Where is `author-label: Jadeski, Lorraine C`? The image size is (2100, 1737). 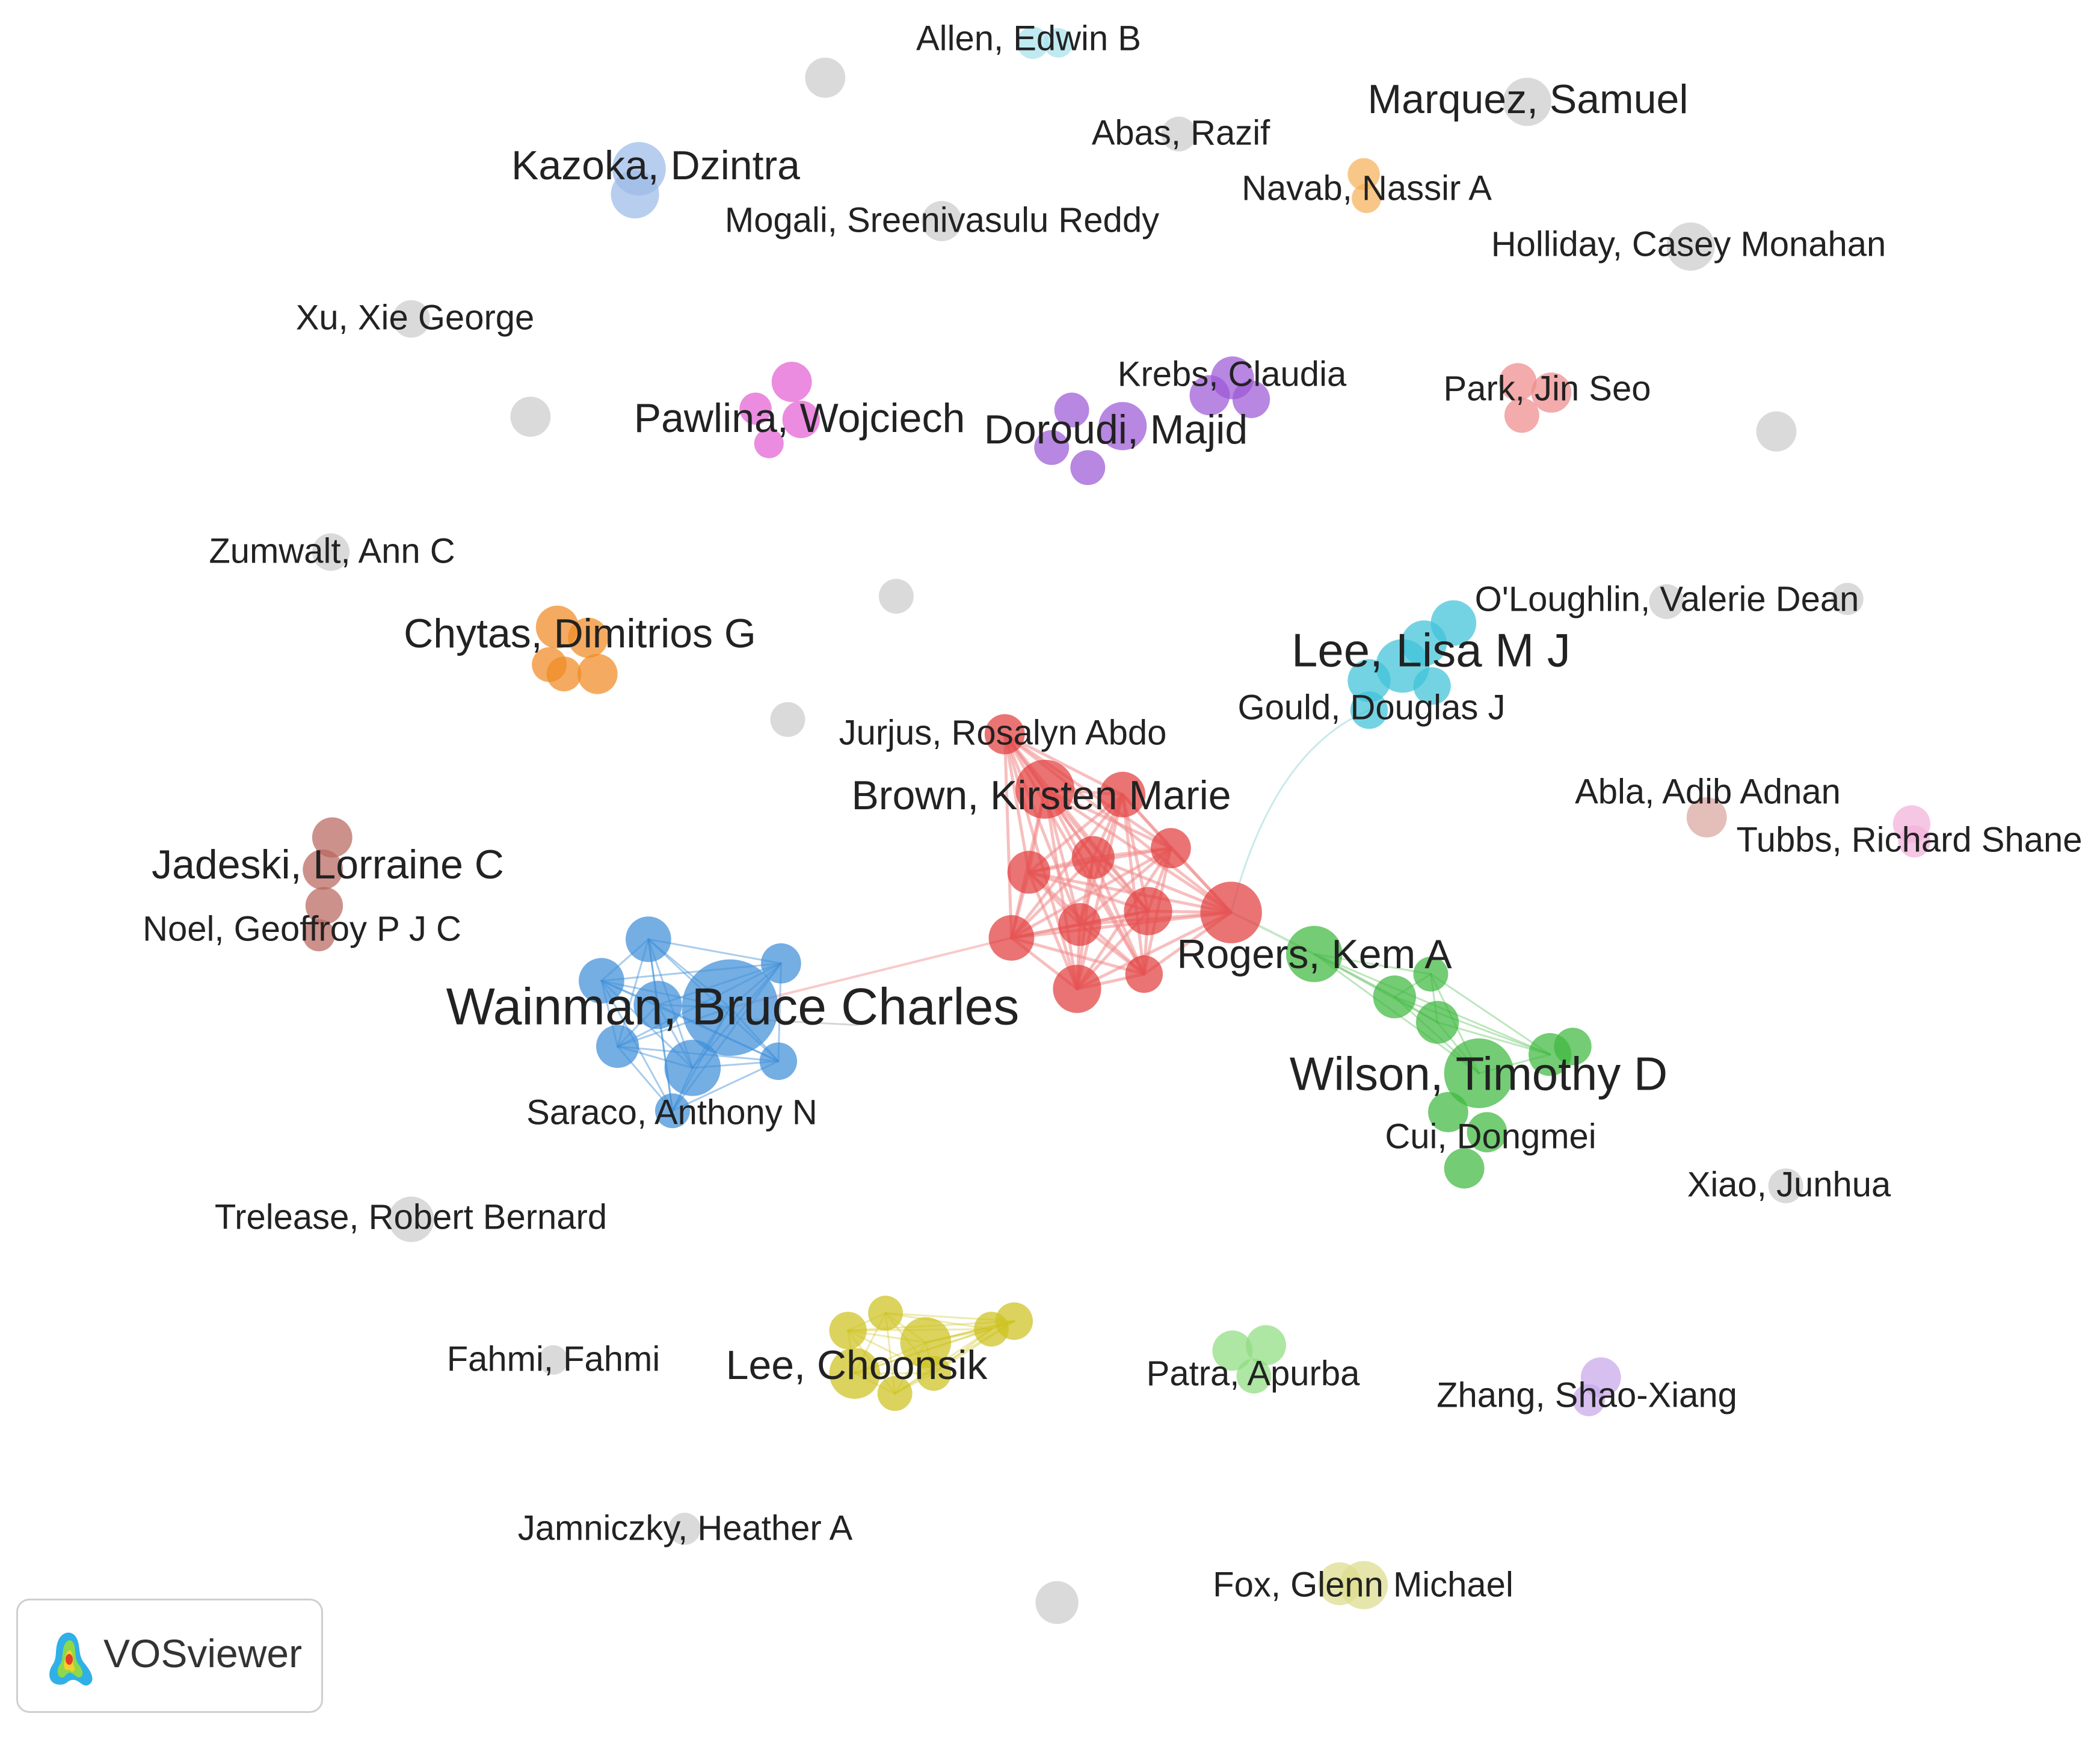 author-label: Jadeski, Lorraine C is located at coordinates (328, 864).